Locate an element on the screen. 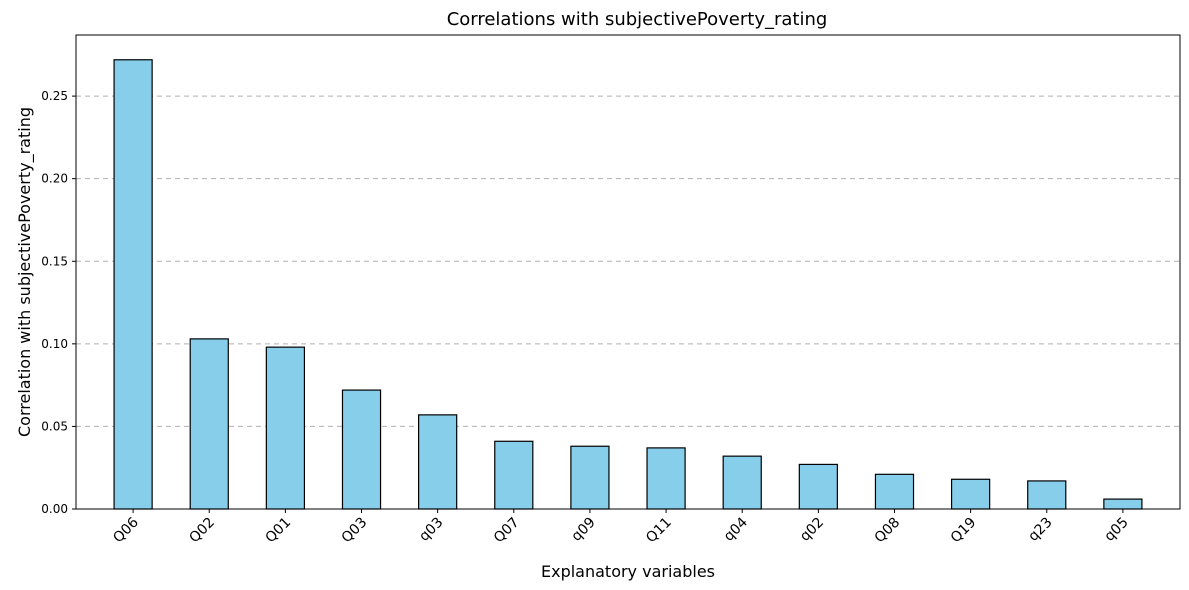 The height and width of the screenshot is (590, 1189). x-axis-label: Explanatory variables is located at coordinates (628, 571).